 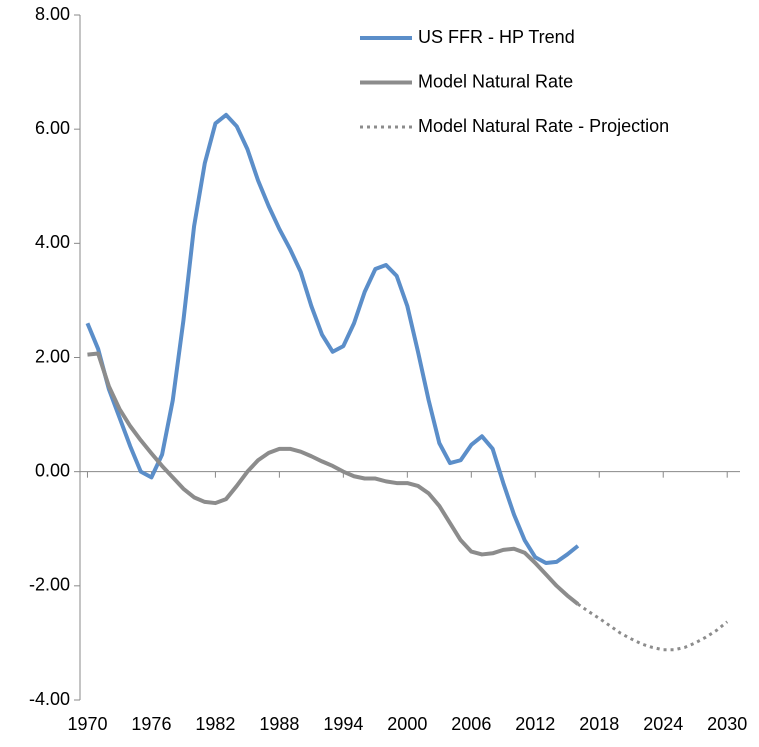 I want to click on x-tick-label: 2006, so click(x=471, y=724).